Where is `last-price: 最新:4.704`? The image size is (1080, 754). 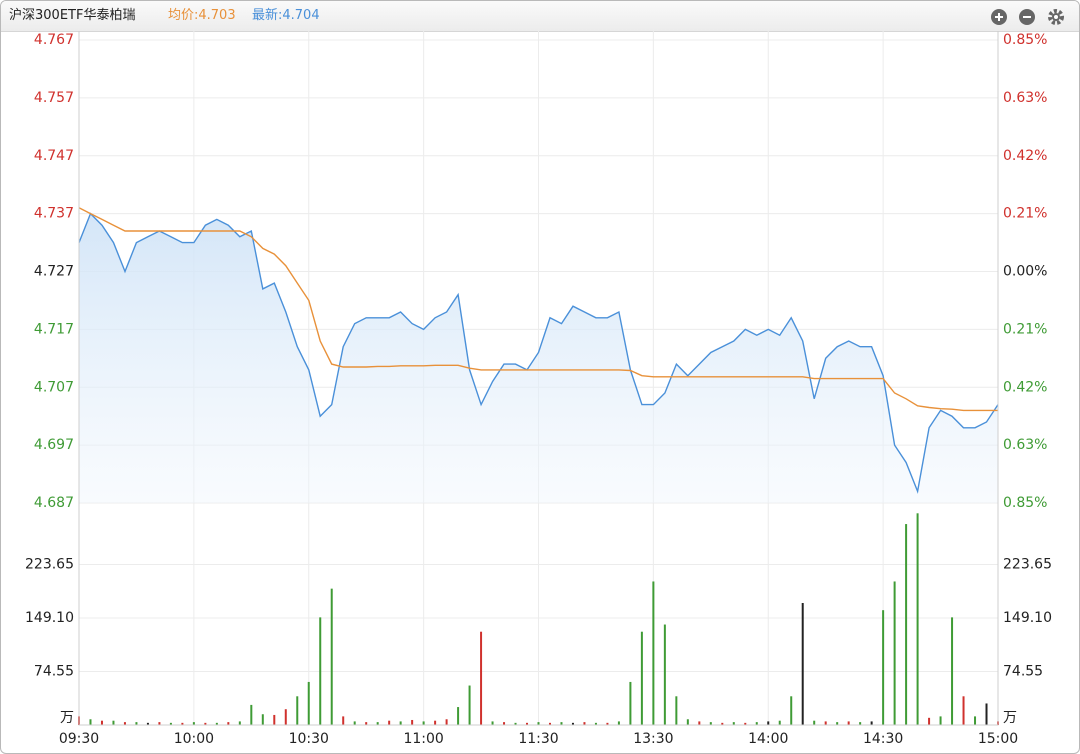 last-price: 最新:4.704 is located at coordinates (286, 15).